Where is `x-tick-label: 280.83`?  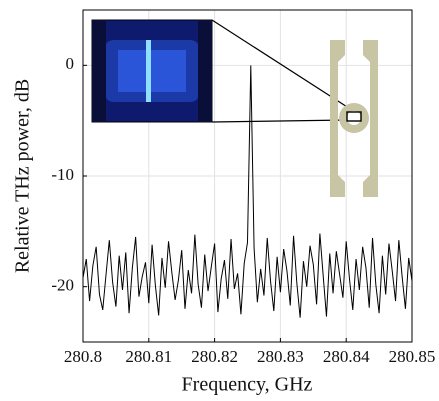
x-tick-label: 280.83 is located at coordinates (280, 356).